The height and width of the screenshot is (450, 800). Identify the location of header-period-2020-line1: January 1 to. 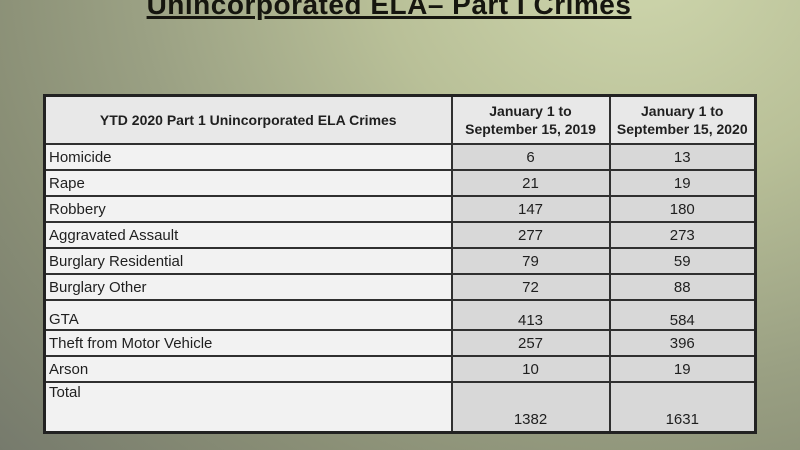
(682, 111).